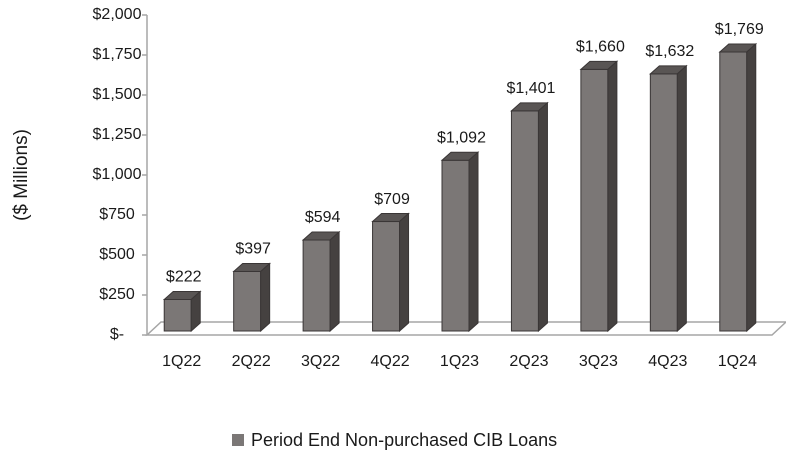 The width and height of the screenshot is (786, 458). What do you see at coordinates (669, 51) in the screenshot?
I see `value-label: $1,632` at bounding box center [669, 51].